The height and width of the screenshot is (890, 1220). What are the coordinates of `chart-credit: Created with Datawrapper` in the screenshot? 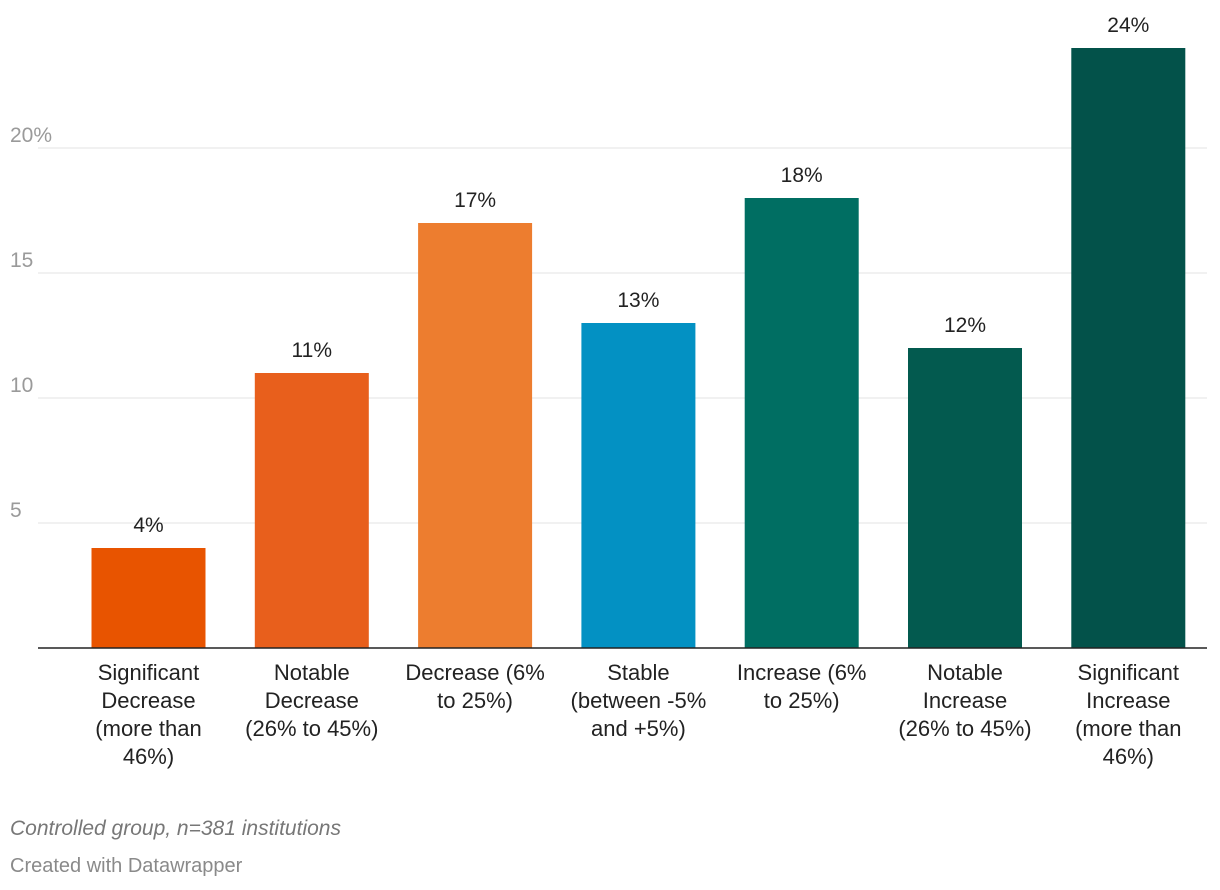 It's located at (126, 866).